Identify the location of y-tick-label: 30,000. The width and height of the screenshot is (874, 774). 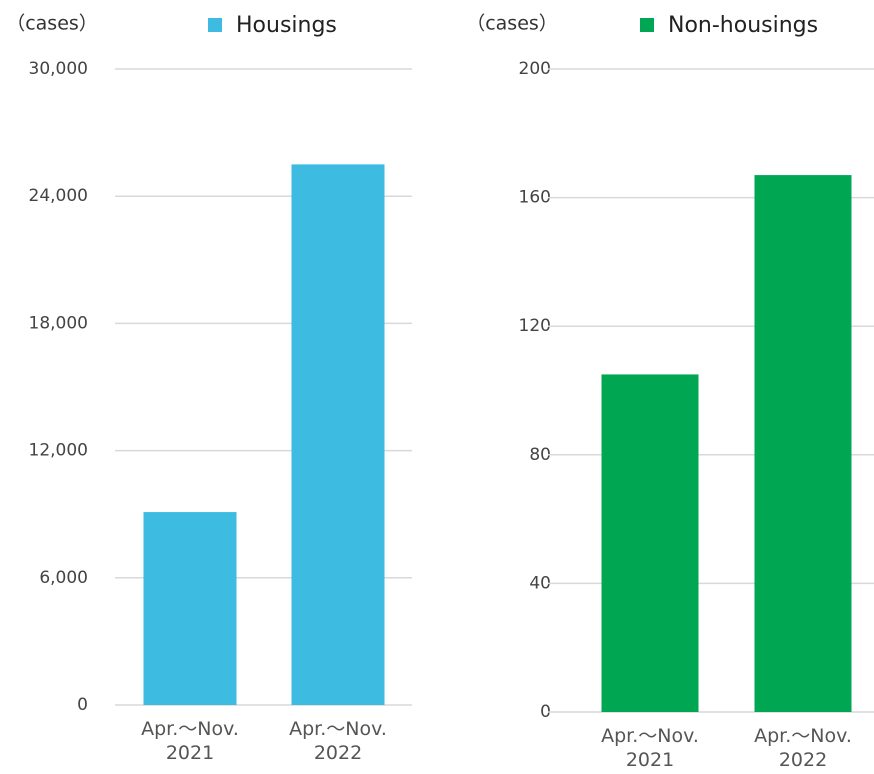
(58, 69).